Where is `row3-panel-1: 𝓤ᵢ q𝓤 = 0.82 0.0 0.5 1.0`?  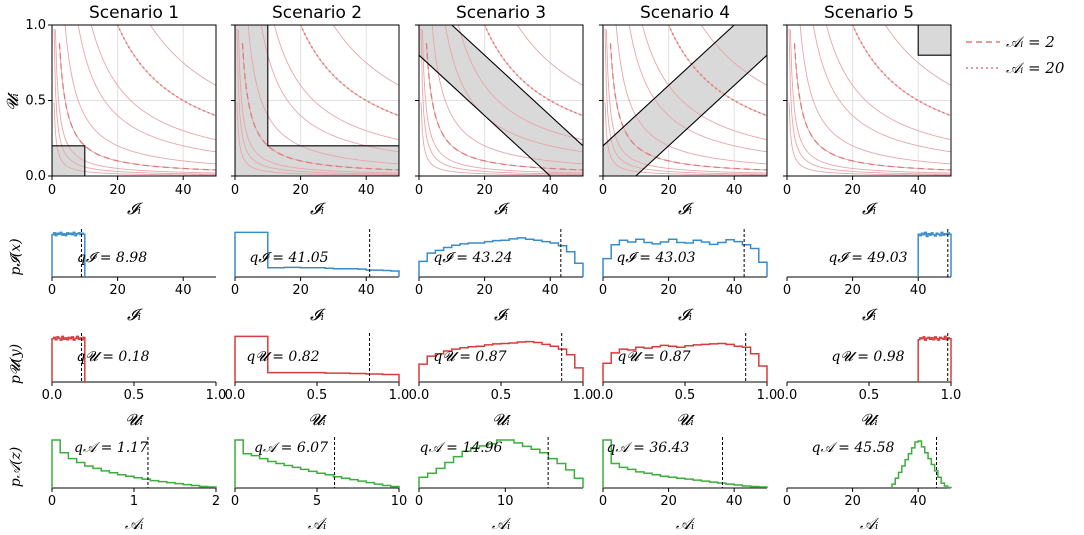 row3-panel-1: 𝓤ᵢ q𝓤 = 0.82 0.0 0.5 1.0 is located at coordinates (317, 381).